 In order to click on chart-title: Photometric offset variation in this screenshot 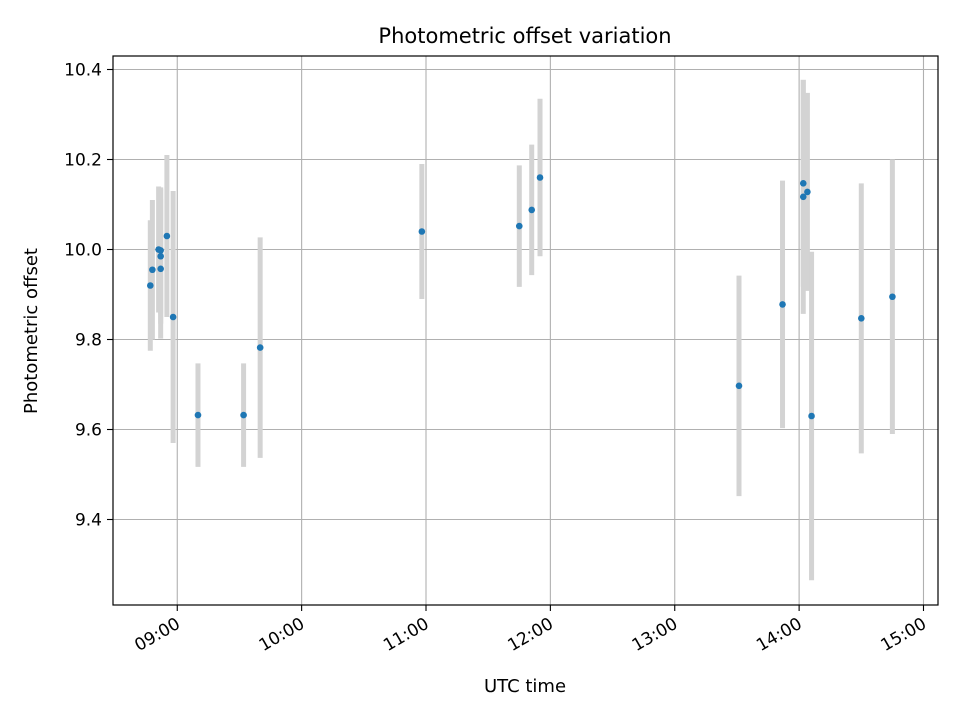, I will do `click(524, 36)`.